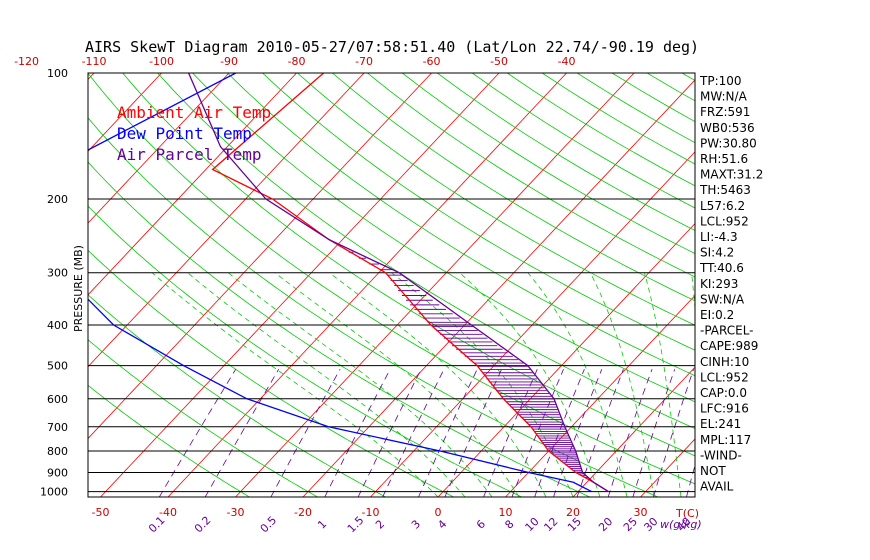 This screenshot has width=870, height=560. What do you see at coordinates (724, 159) in the screenshot?
I see `stability-index-item: RH:51.6` at bounding box center [724, 159].